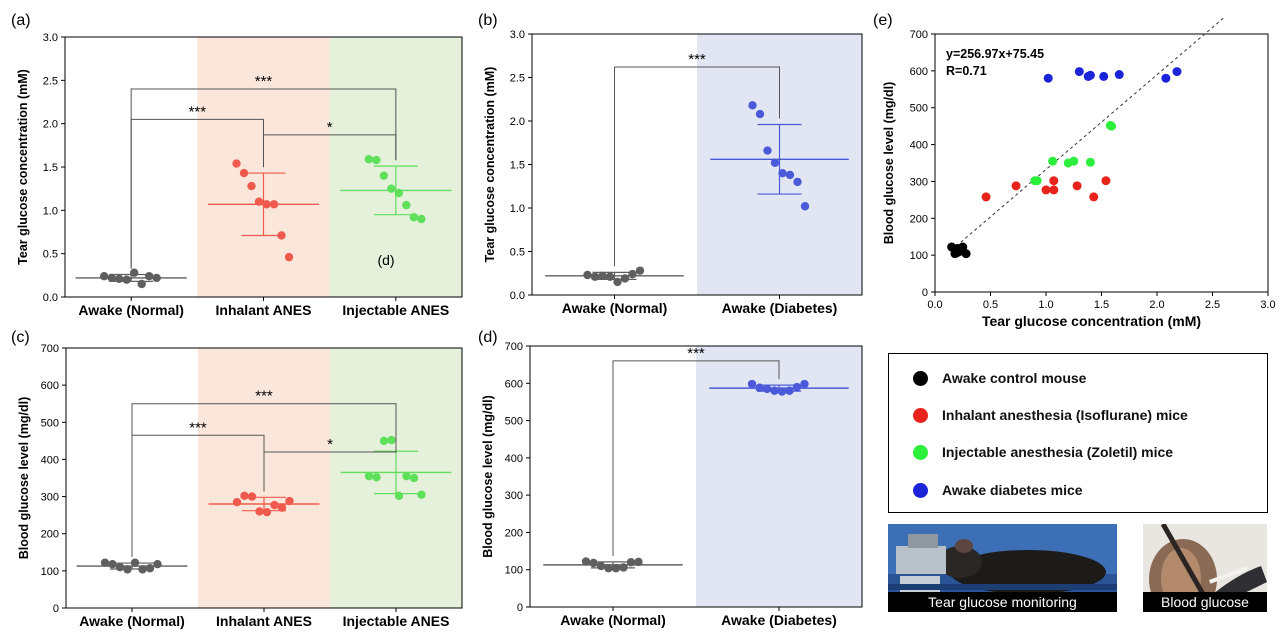 This screenshot has width=1280, height=641. I want to click on legend-item-diabetes: Awake diabetes mice, so click(998, 490).